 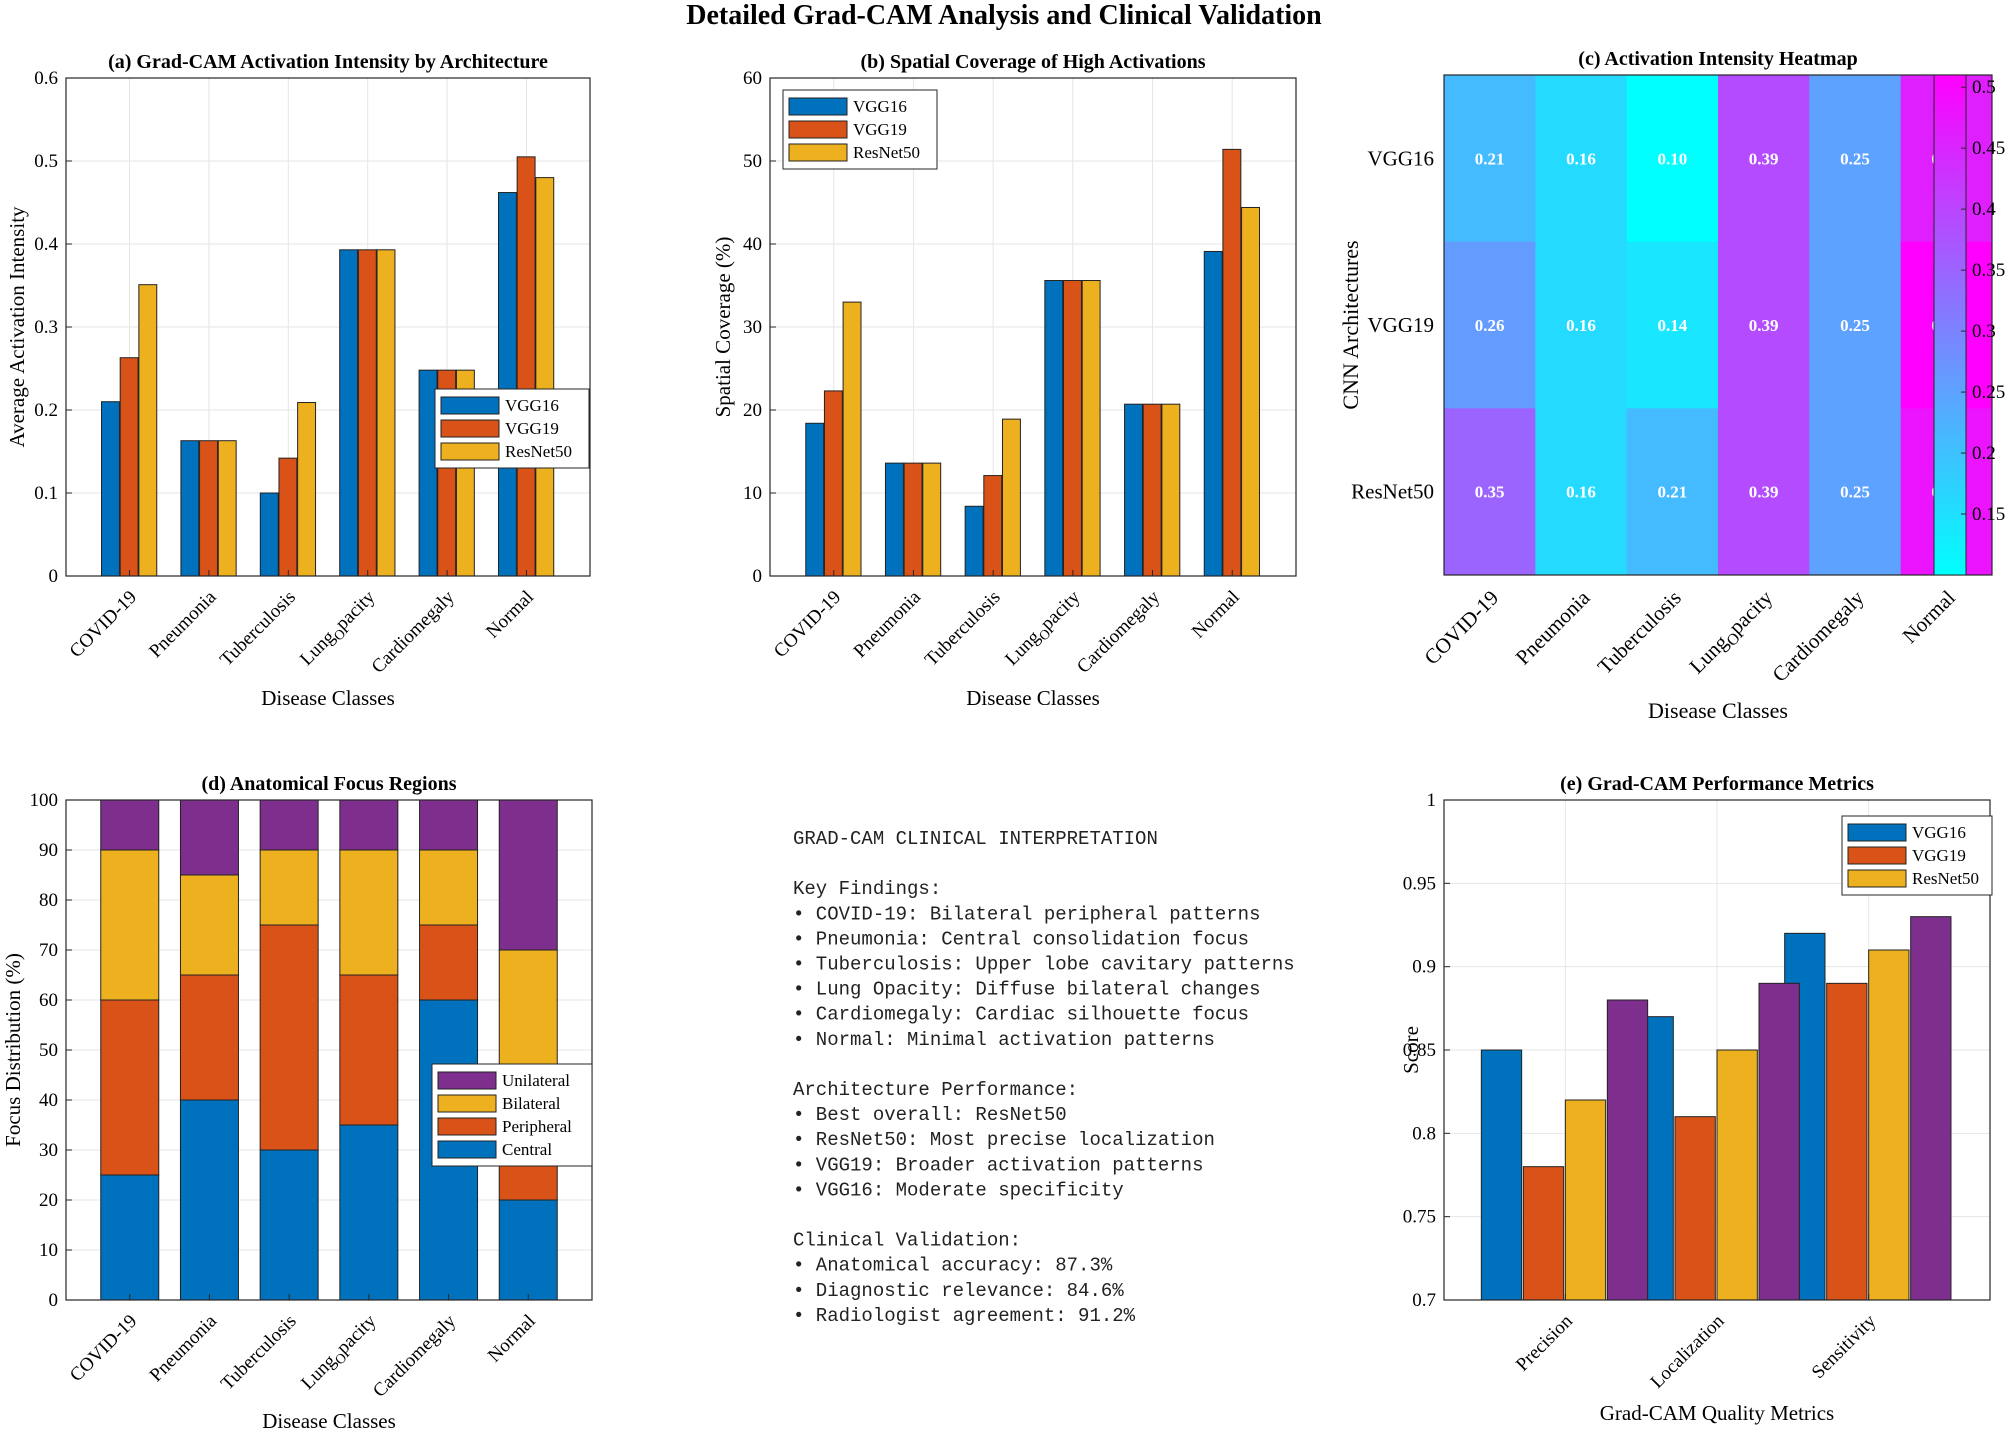 What do you see at coordinates (1033, 62) in the screenshot?
I see `chart-title: (b) Spatial Coverage of High Activations` at bounding box center [1033, 62].